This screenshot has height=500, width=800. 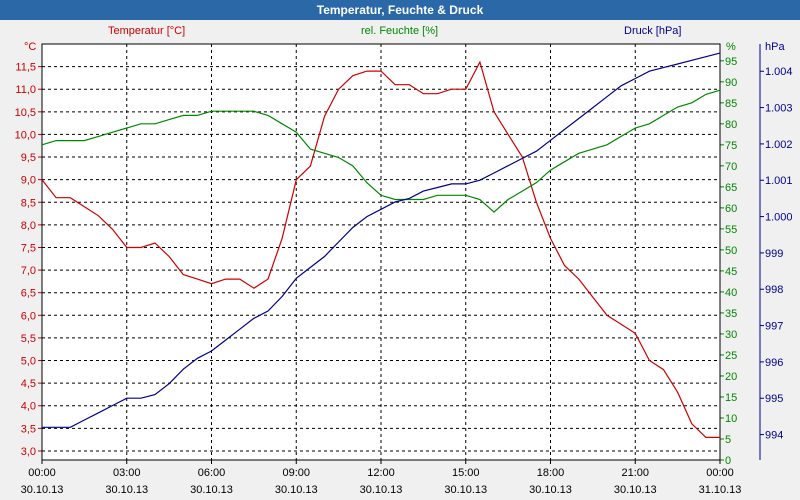 What do you see at coordinates (731, 188) in the screenshot?
I see `y-tick-label-humidity: 65` at bounding box center [731, 188].